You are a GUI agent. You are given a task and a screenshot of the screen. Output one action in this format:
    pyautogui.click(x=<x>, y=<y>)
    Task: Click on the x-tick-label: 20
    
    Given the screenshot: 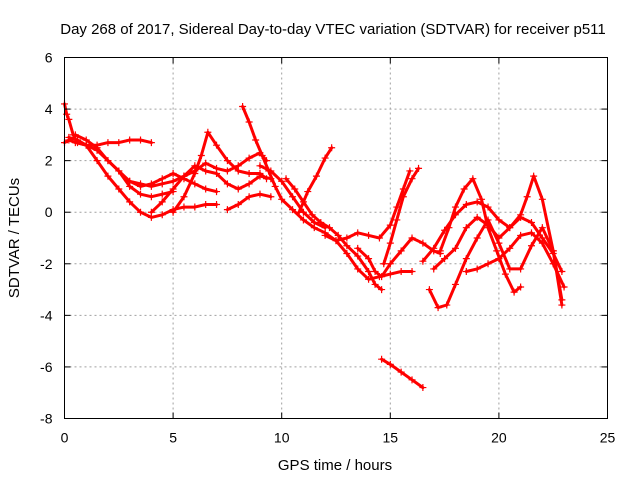 What is the action you would take?
    pyautogui.click(x=499, y=438)
    